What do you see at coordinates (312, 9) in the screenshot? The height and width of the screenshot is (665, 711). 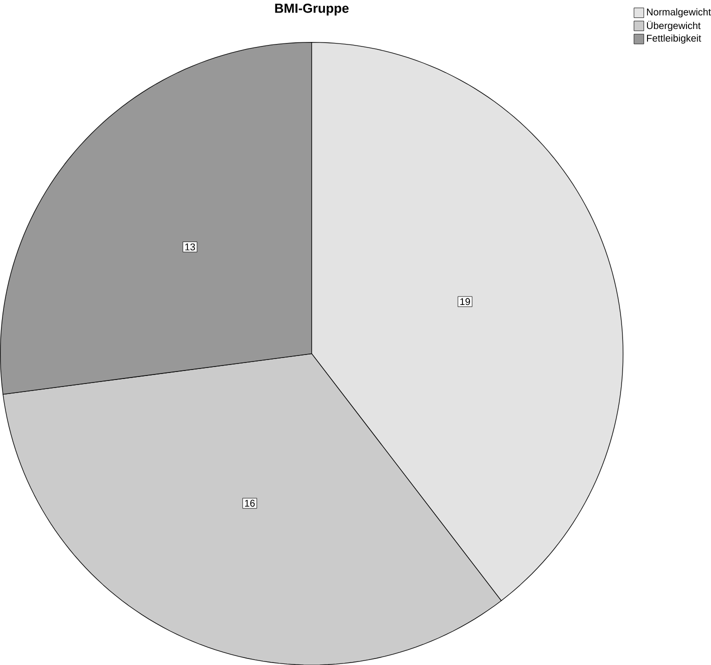 I see `chart-title: BMI-Gruppe` at bounding box center [312, 9].